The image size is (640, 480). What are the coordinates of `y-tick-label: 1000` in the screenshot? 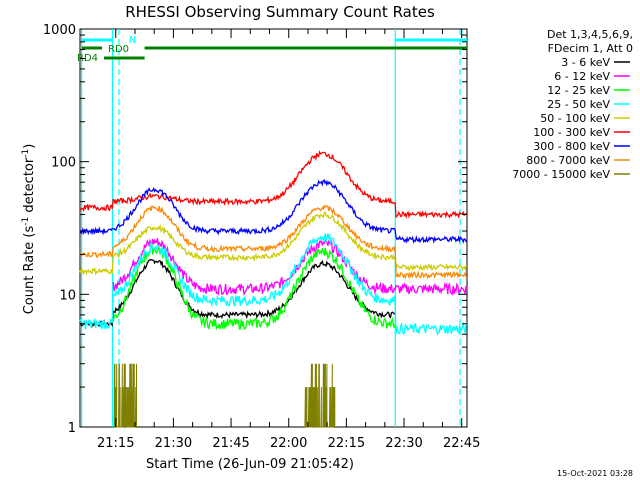 It's located at (59, 30).